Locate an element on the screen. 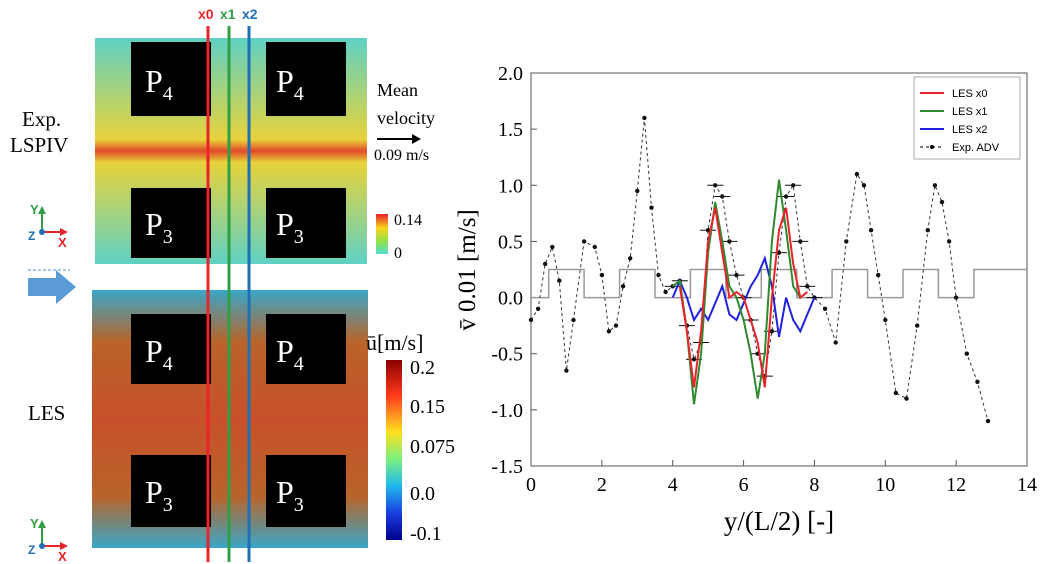 This screenshot has width=1049, height=564. y-tick-label: 0.5 is located at coordinates (510, 242).